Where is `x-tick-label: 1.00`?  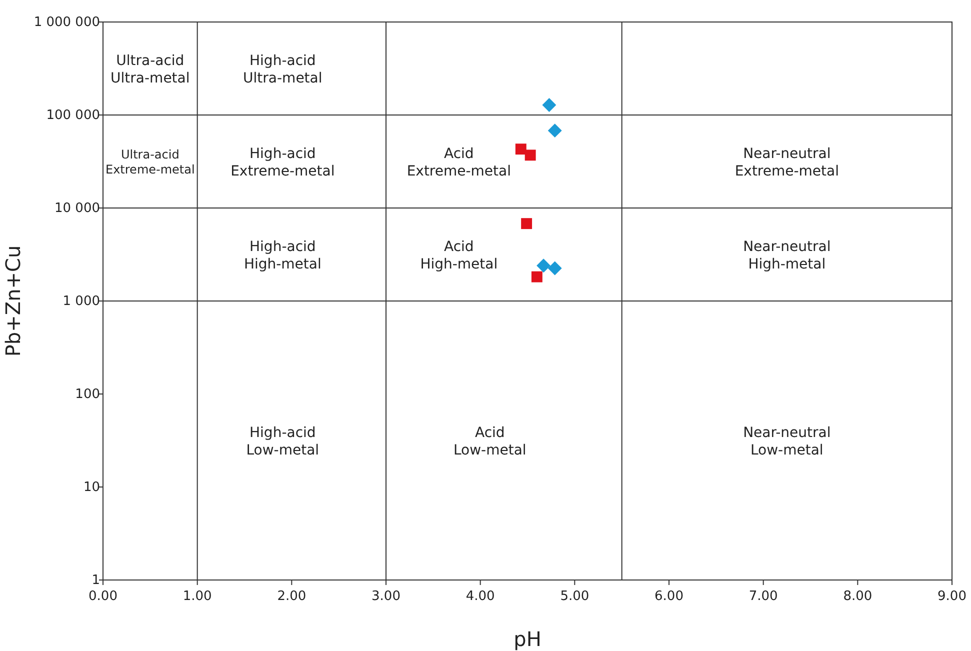
x-tick-label: 1.00 is located at coordinates (197, 596).